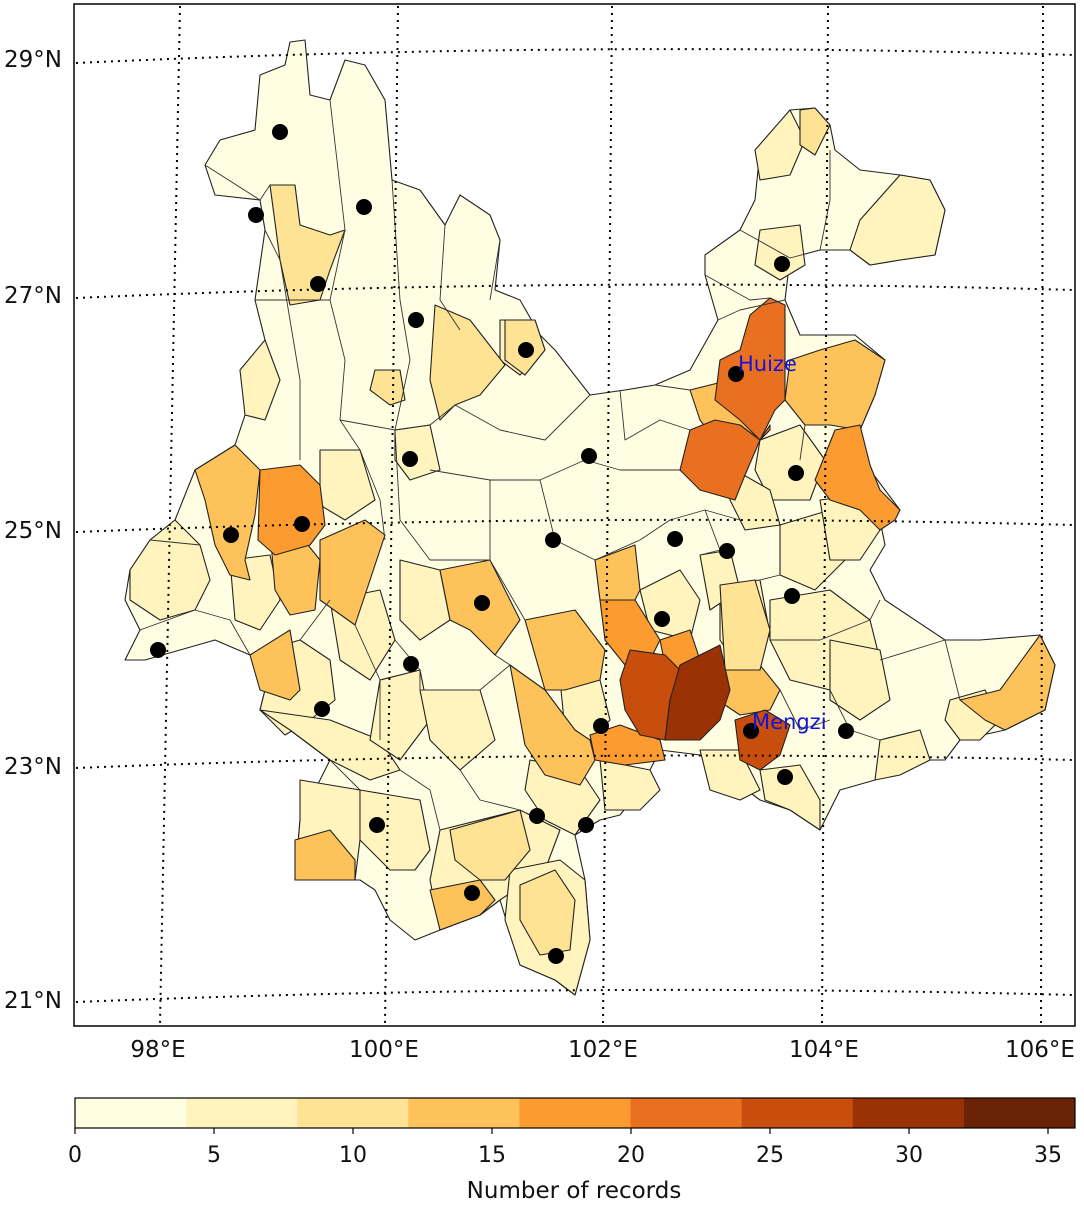 Image resolution: width=1084 pixels, height=1207 pixels. Describe the element at coordinates (1048, 1155) in the screenshot. I see `colorbar-tick-35: 35` at that location.